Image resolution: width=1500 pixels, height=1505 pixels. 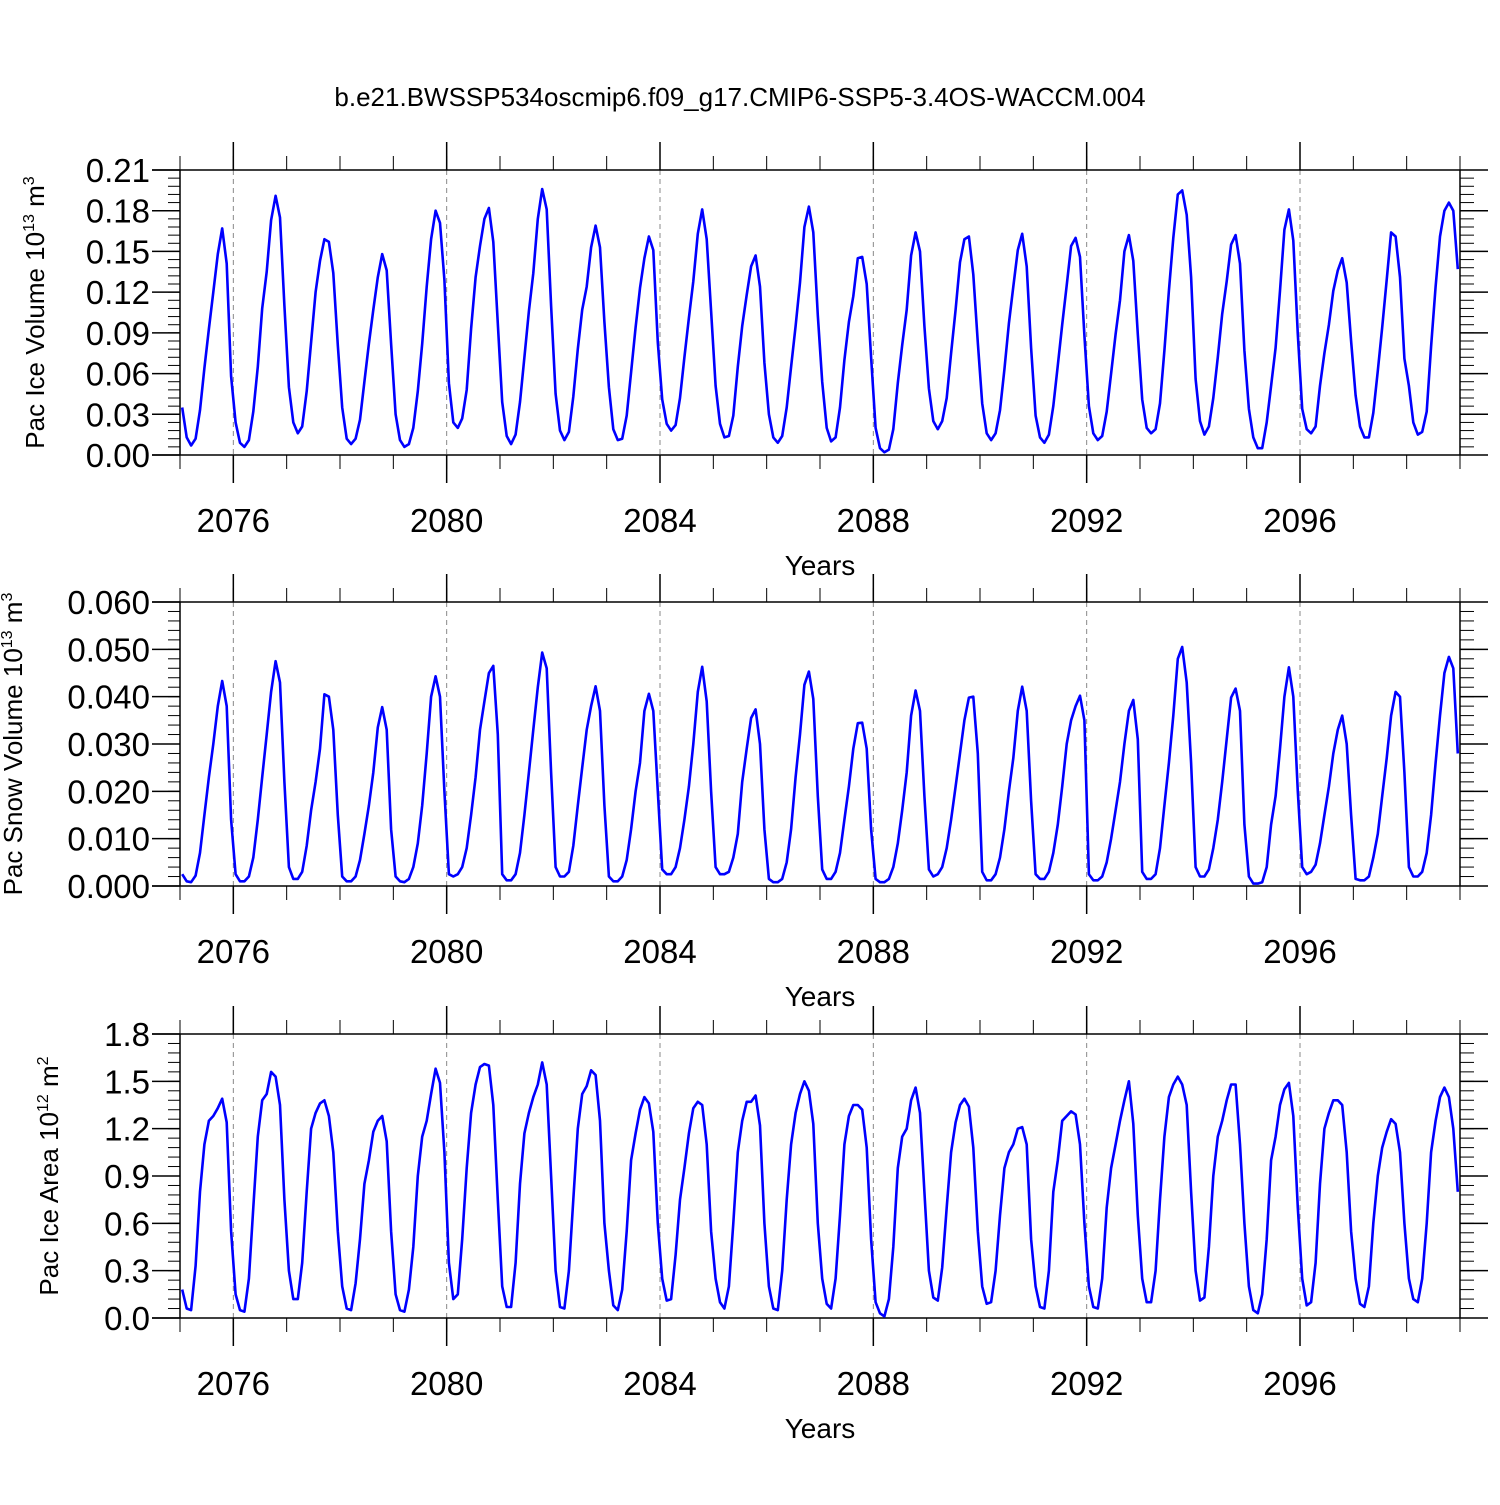 What do you see at coordinates (118, 292) in the screenshot?
I see `y-tick-label: 0.12` at bounding box center [118, 292].